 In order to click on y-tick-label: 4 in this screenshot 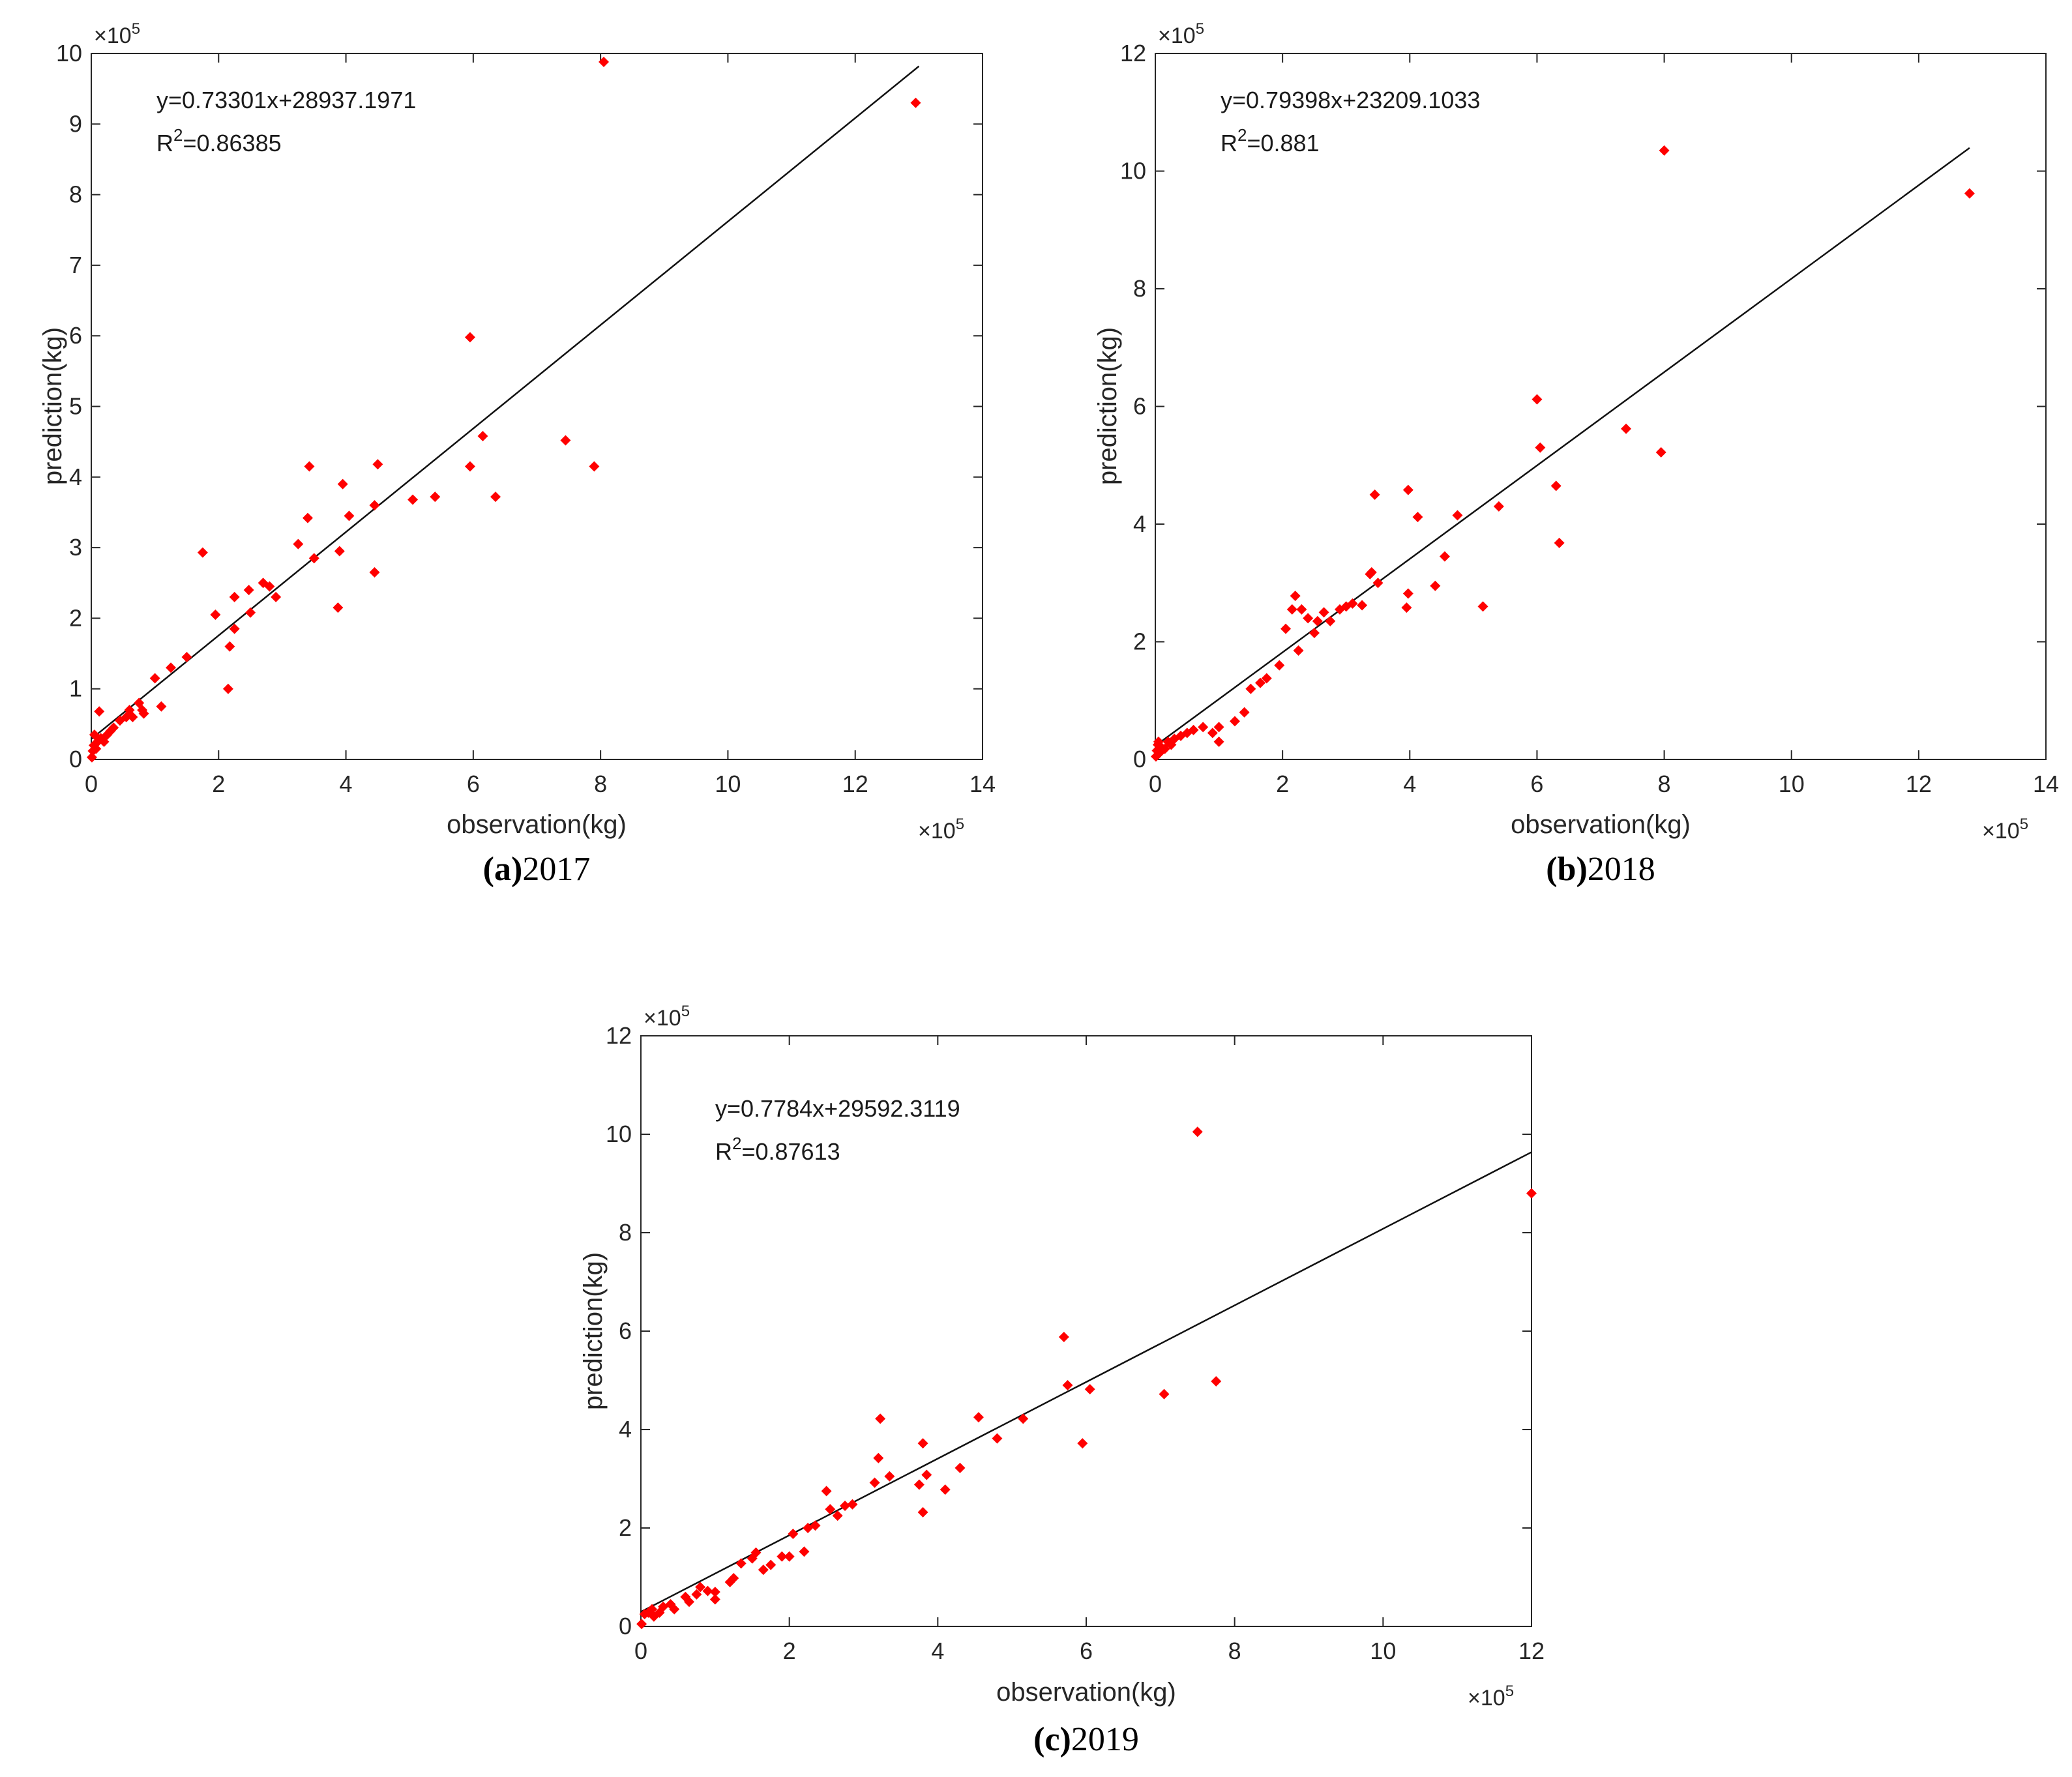, I will do `click(75, 476)`.